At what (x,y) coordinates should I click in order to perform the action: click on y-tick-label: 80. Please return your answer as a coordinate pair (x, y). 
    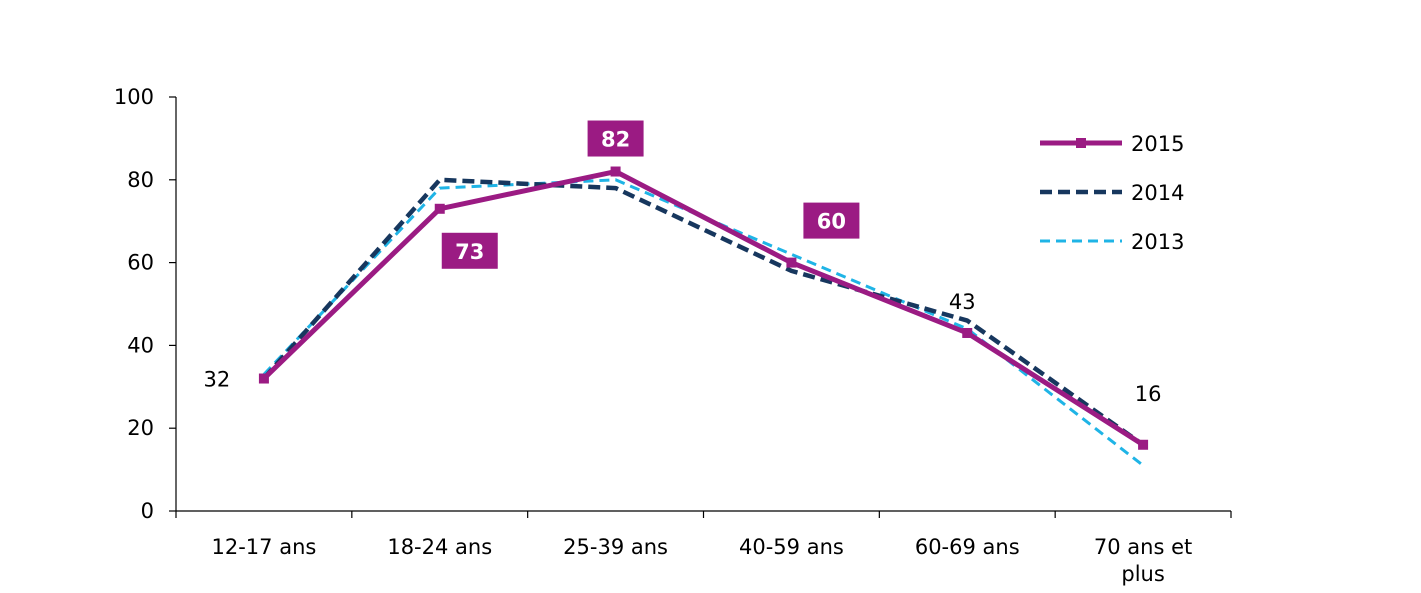
    Looking at the image, I should click on (140, 180).